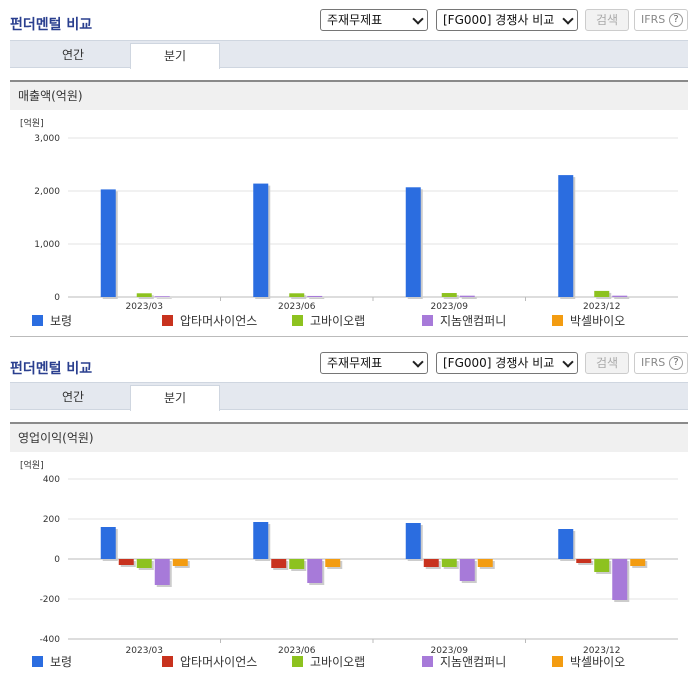 The height and width of the screenshot is (684, 696). I want to click on legend-label: 보령, so click(61, 321).